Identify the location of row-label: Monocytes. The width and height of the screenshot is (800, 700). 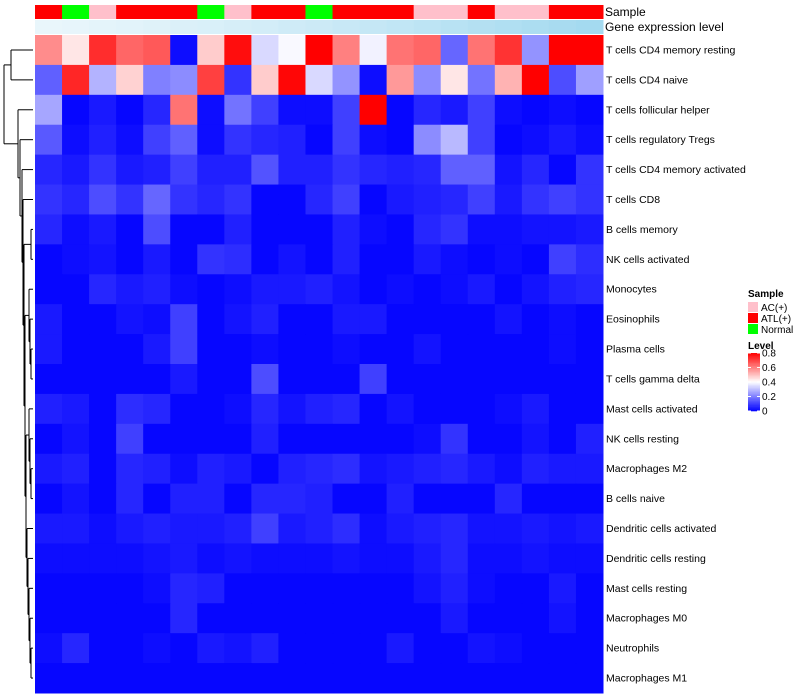
(631, 290).